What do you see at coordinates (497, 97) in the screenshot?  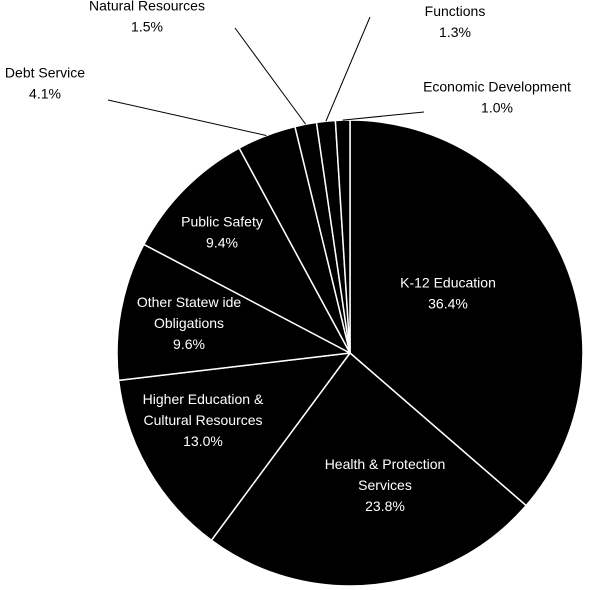 I see `slice-label-economic-development: Economic Development 1.0%` at bounding box center [497, 97].